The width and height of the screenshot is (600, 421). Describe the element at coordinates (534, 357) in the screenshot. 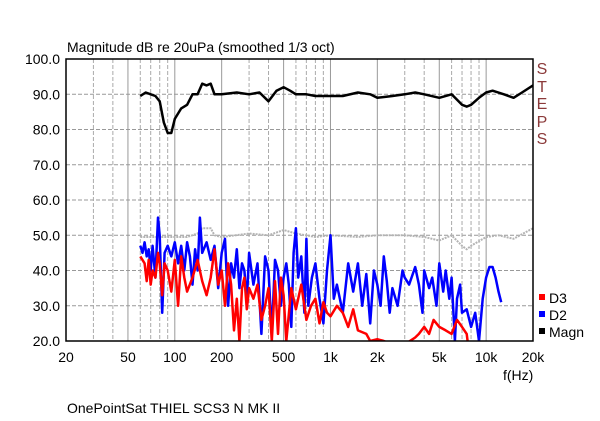

I see `x-tick-label: 20k` at that location.